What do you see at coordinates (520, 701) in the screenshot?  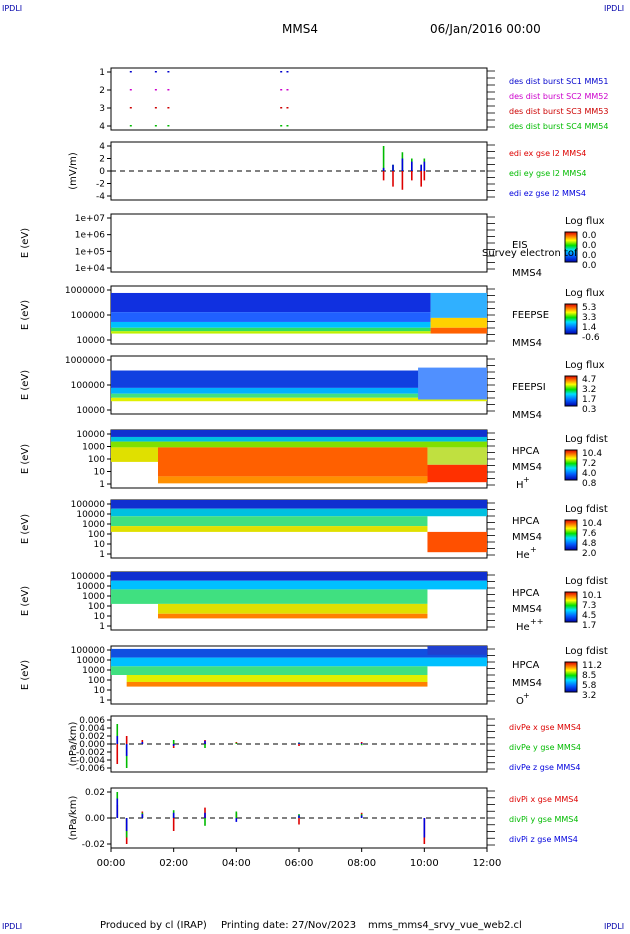 I see `species-label: O` at bounding box center [520, 701].